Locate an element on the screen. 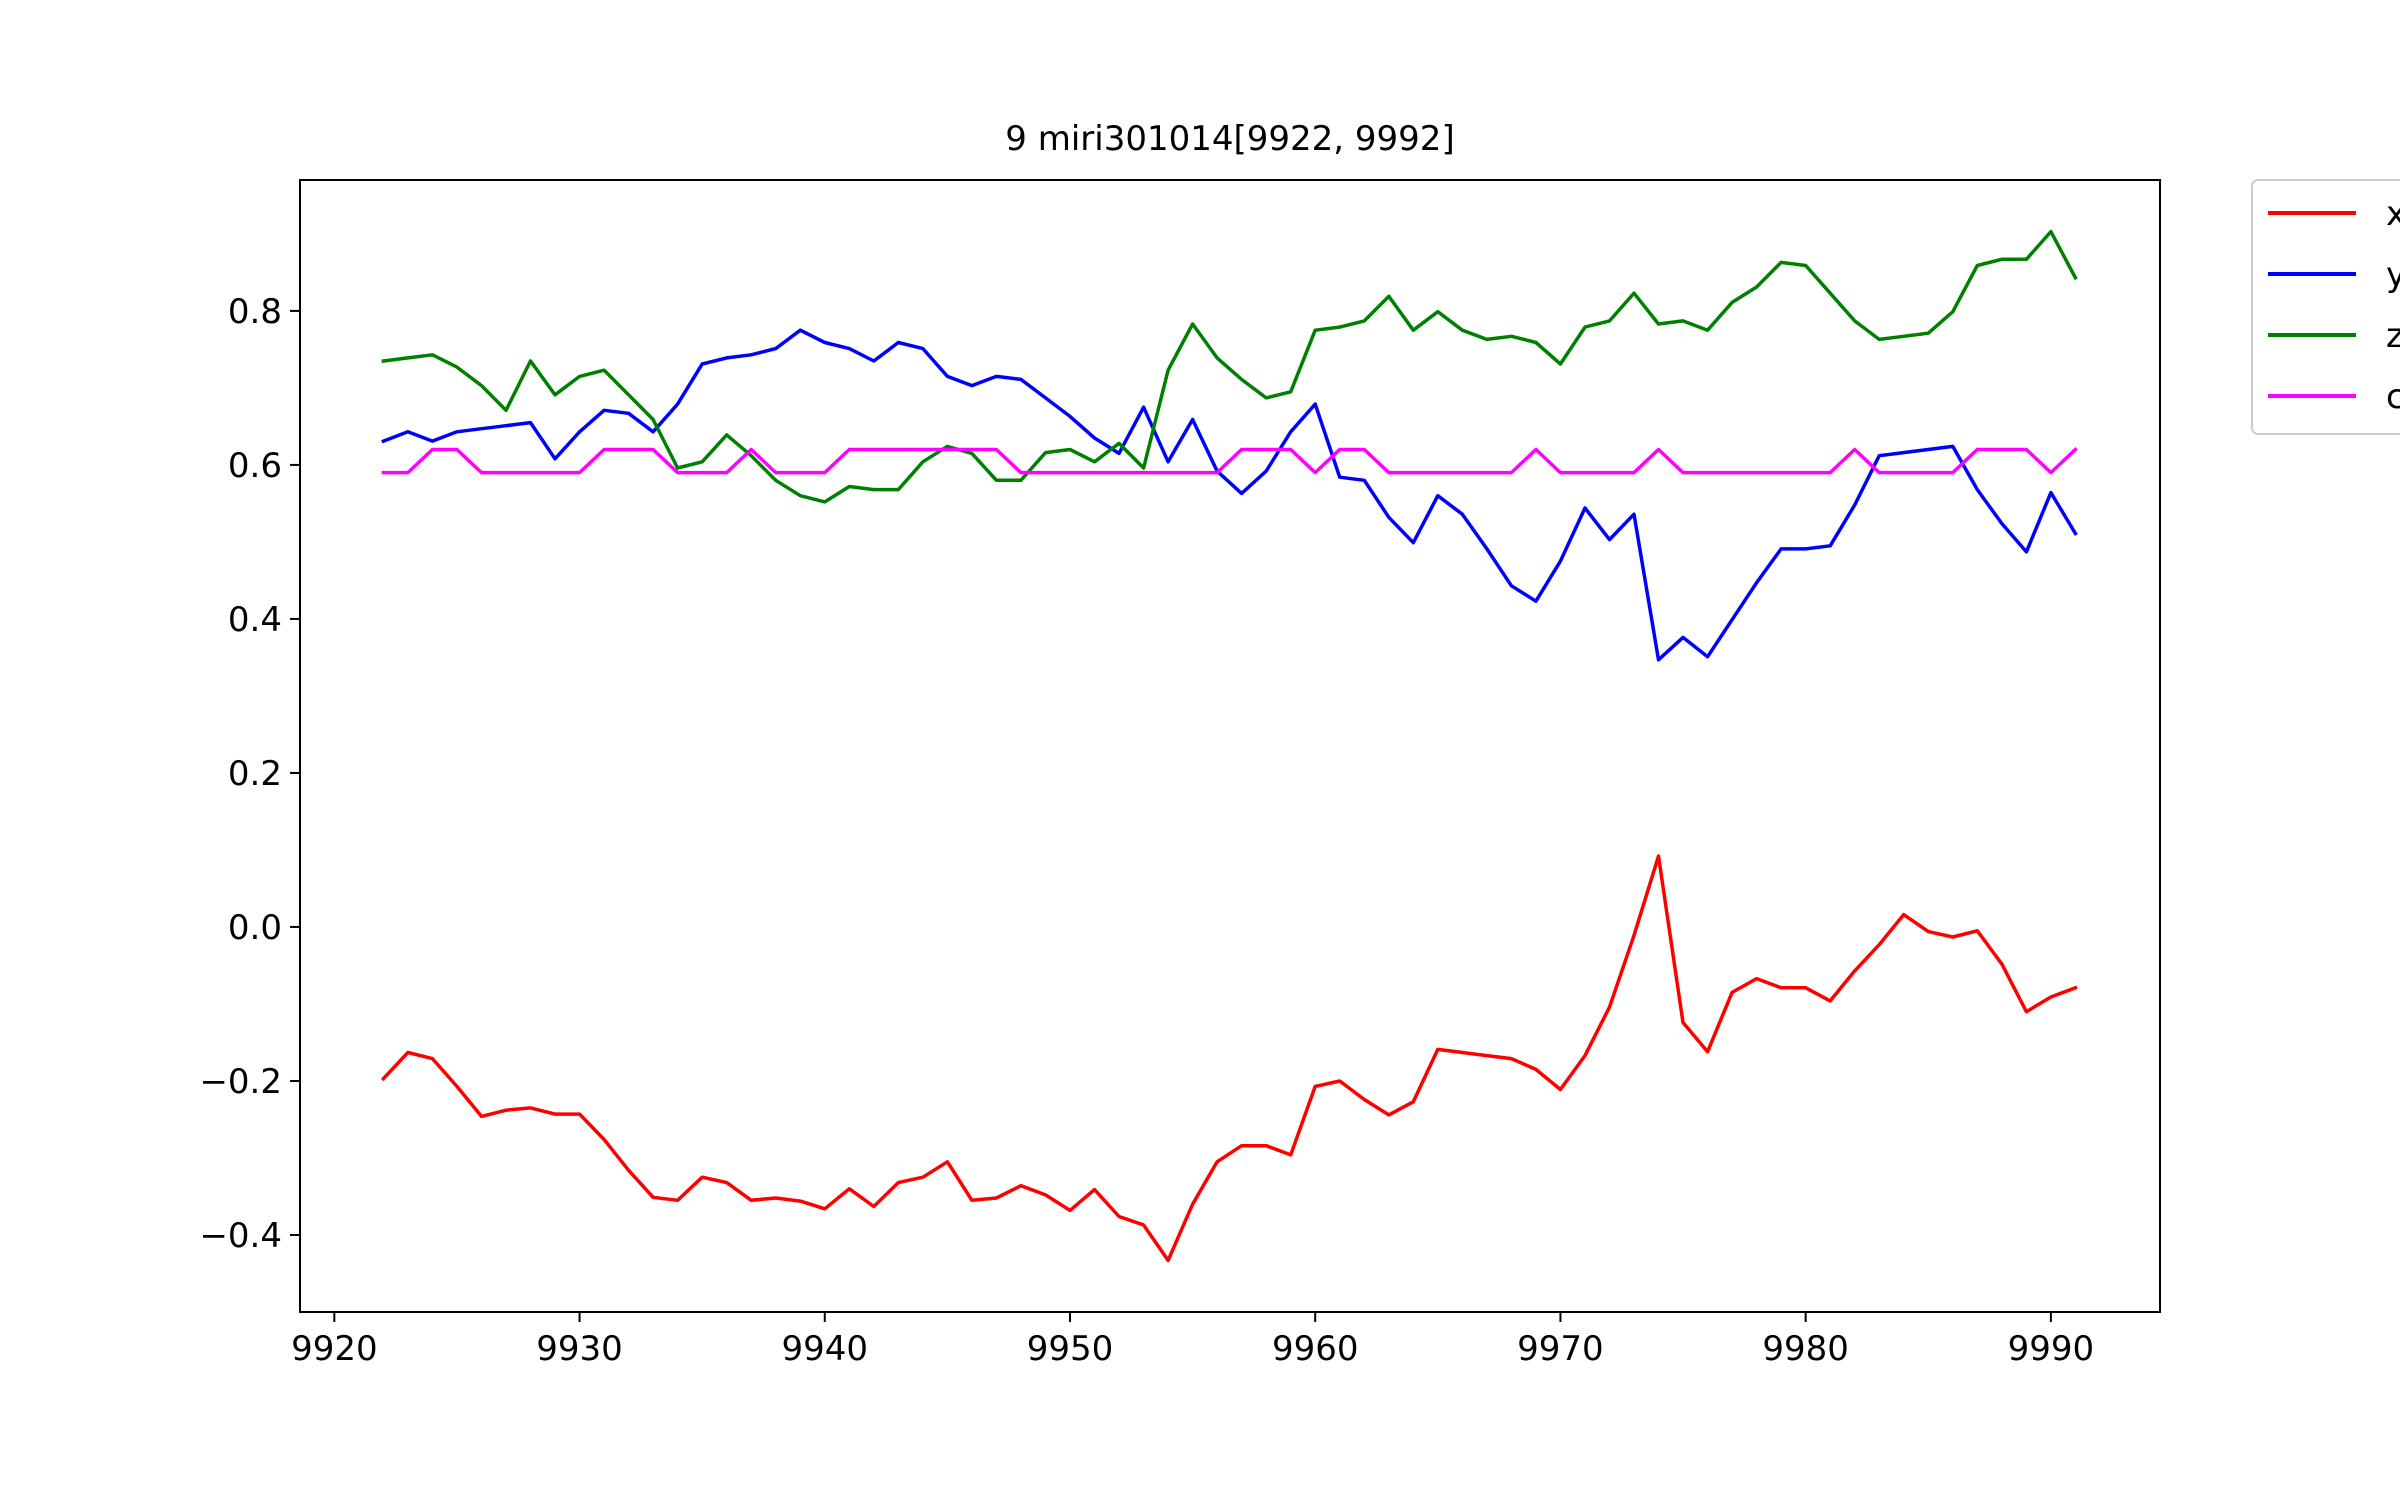 This screenshot has height=1500, width=2400. x-tick-label: 9990 is located at coordinates (2051, 1349).